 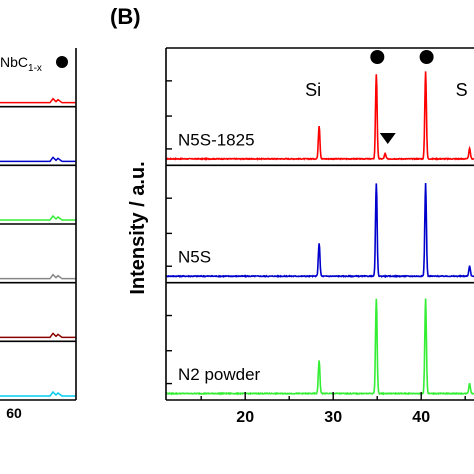 What do you see at coordinates (38, 234) in the screenshot?
I see `left-panel: NbC1-x 60` at bounding box center [38, 234].